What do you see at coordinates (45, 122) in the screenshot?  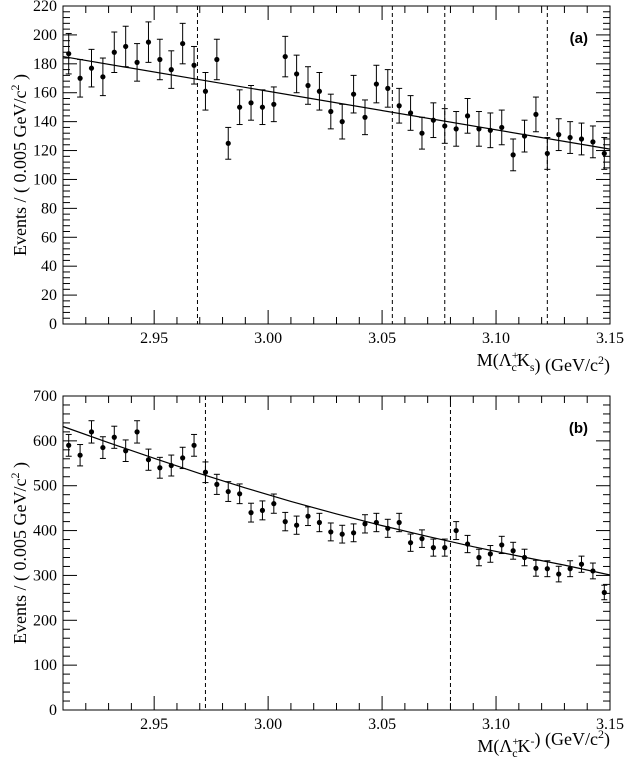 I see `y-tick-label: 140` at bounding box center [45, 122].